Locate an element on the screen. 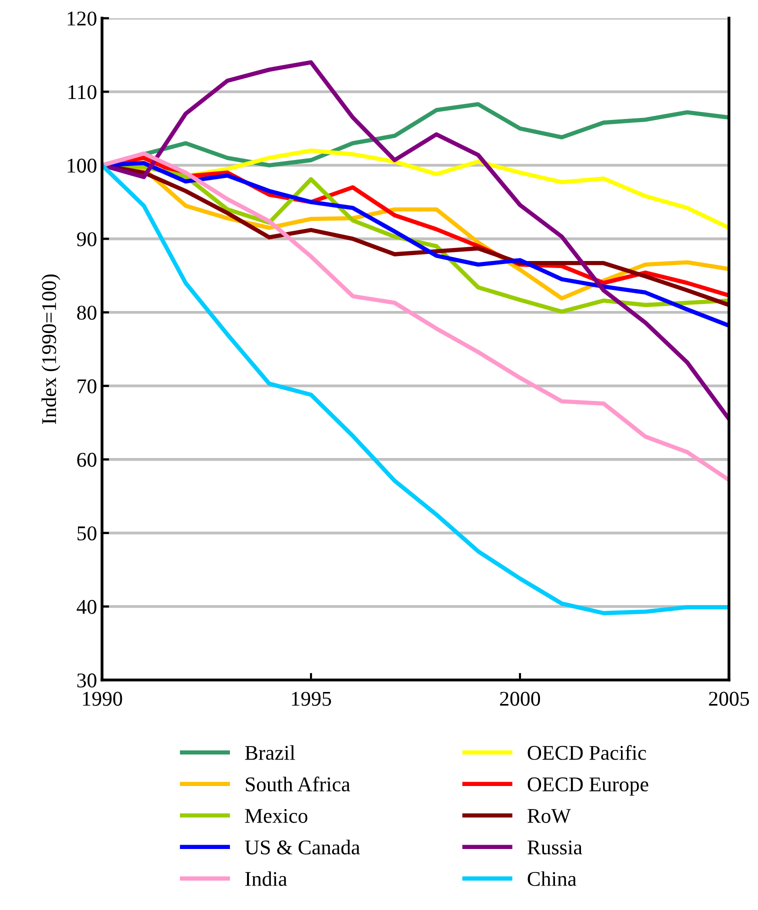 The height and width of the screenshot is (910, 758). legend-label: OECD Pacific is located at coordinates (587, 752).